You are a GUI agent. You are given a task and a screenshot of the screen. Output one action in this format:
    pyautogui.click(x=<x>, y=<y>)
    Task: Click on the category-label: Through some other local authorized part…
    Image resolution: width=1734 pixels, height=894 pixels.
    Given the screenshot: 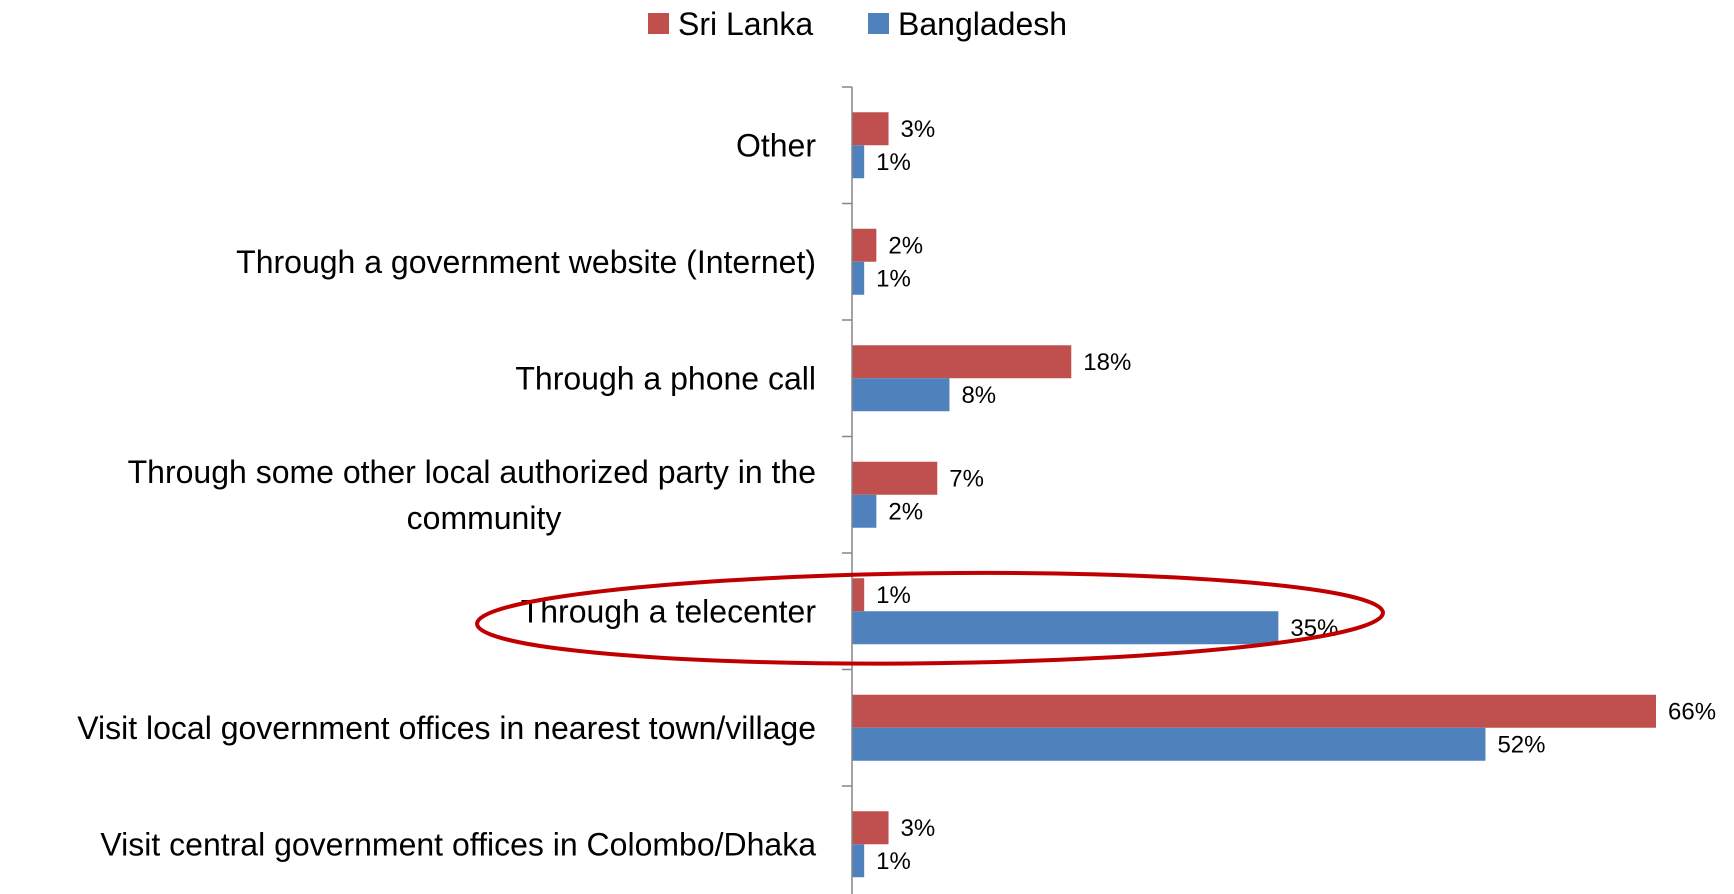 What is the action you would take?
    pyautogui.click(x=472, y=472)
    